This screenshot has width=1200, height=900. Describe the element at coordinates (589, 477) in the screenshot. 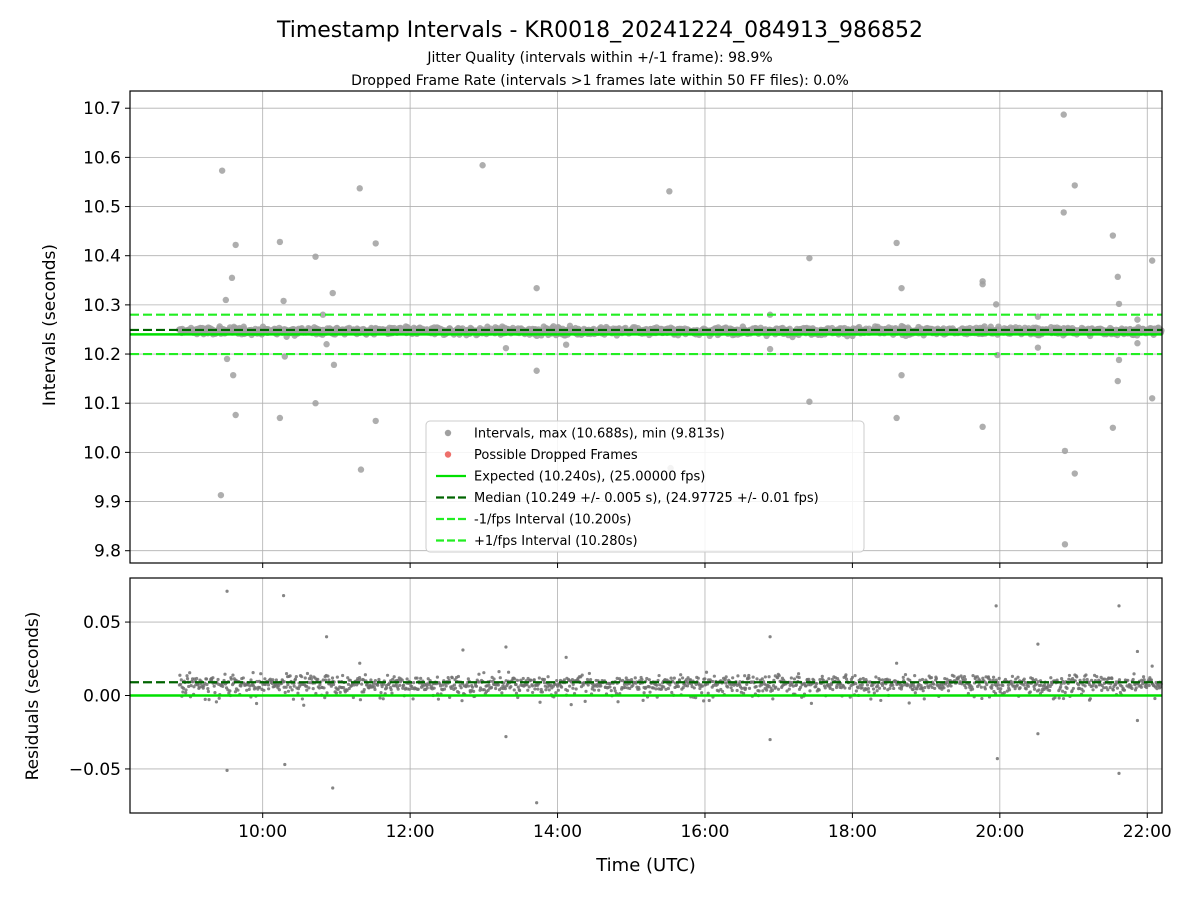

I see `legend-label: Expected (10.240s), (25.00000 fps)` at that location.